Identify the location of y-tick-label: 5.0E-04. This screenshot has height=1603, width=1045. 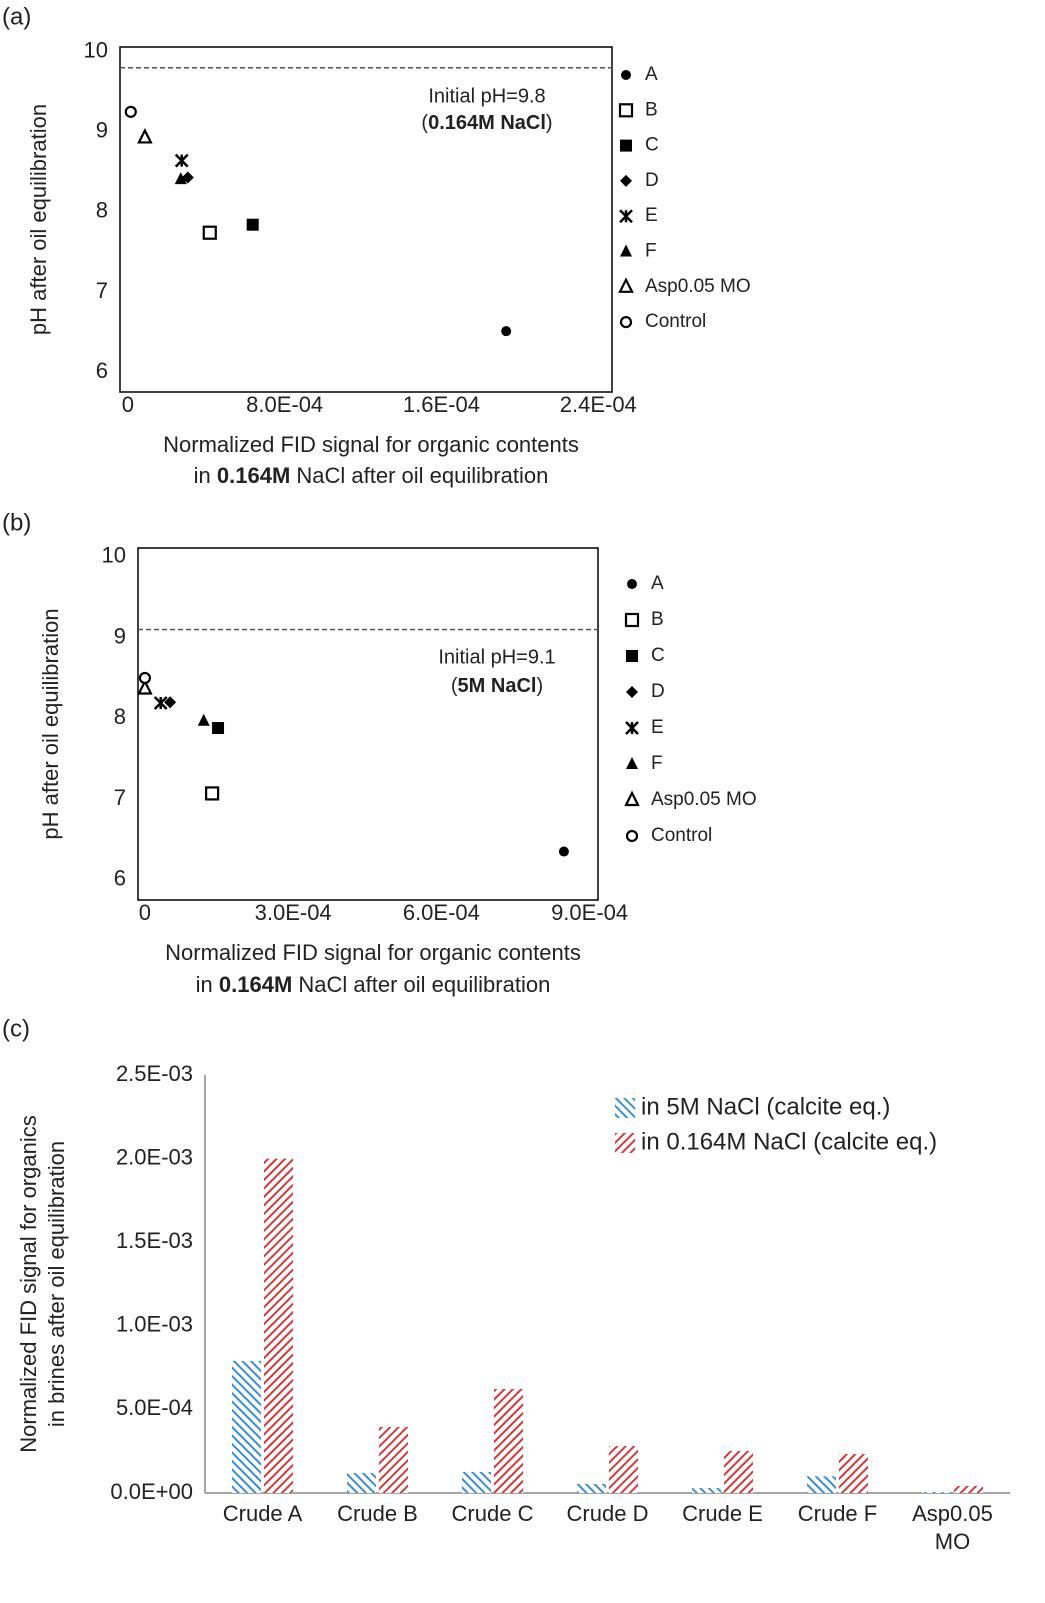
(154, 1407).